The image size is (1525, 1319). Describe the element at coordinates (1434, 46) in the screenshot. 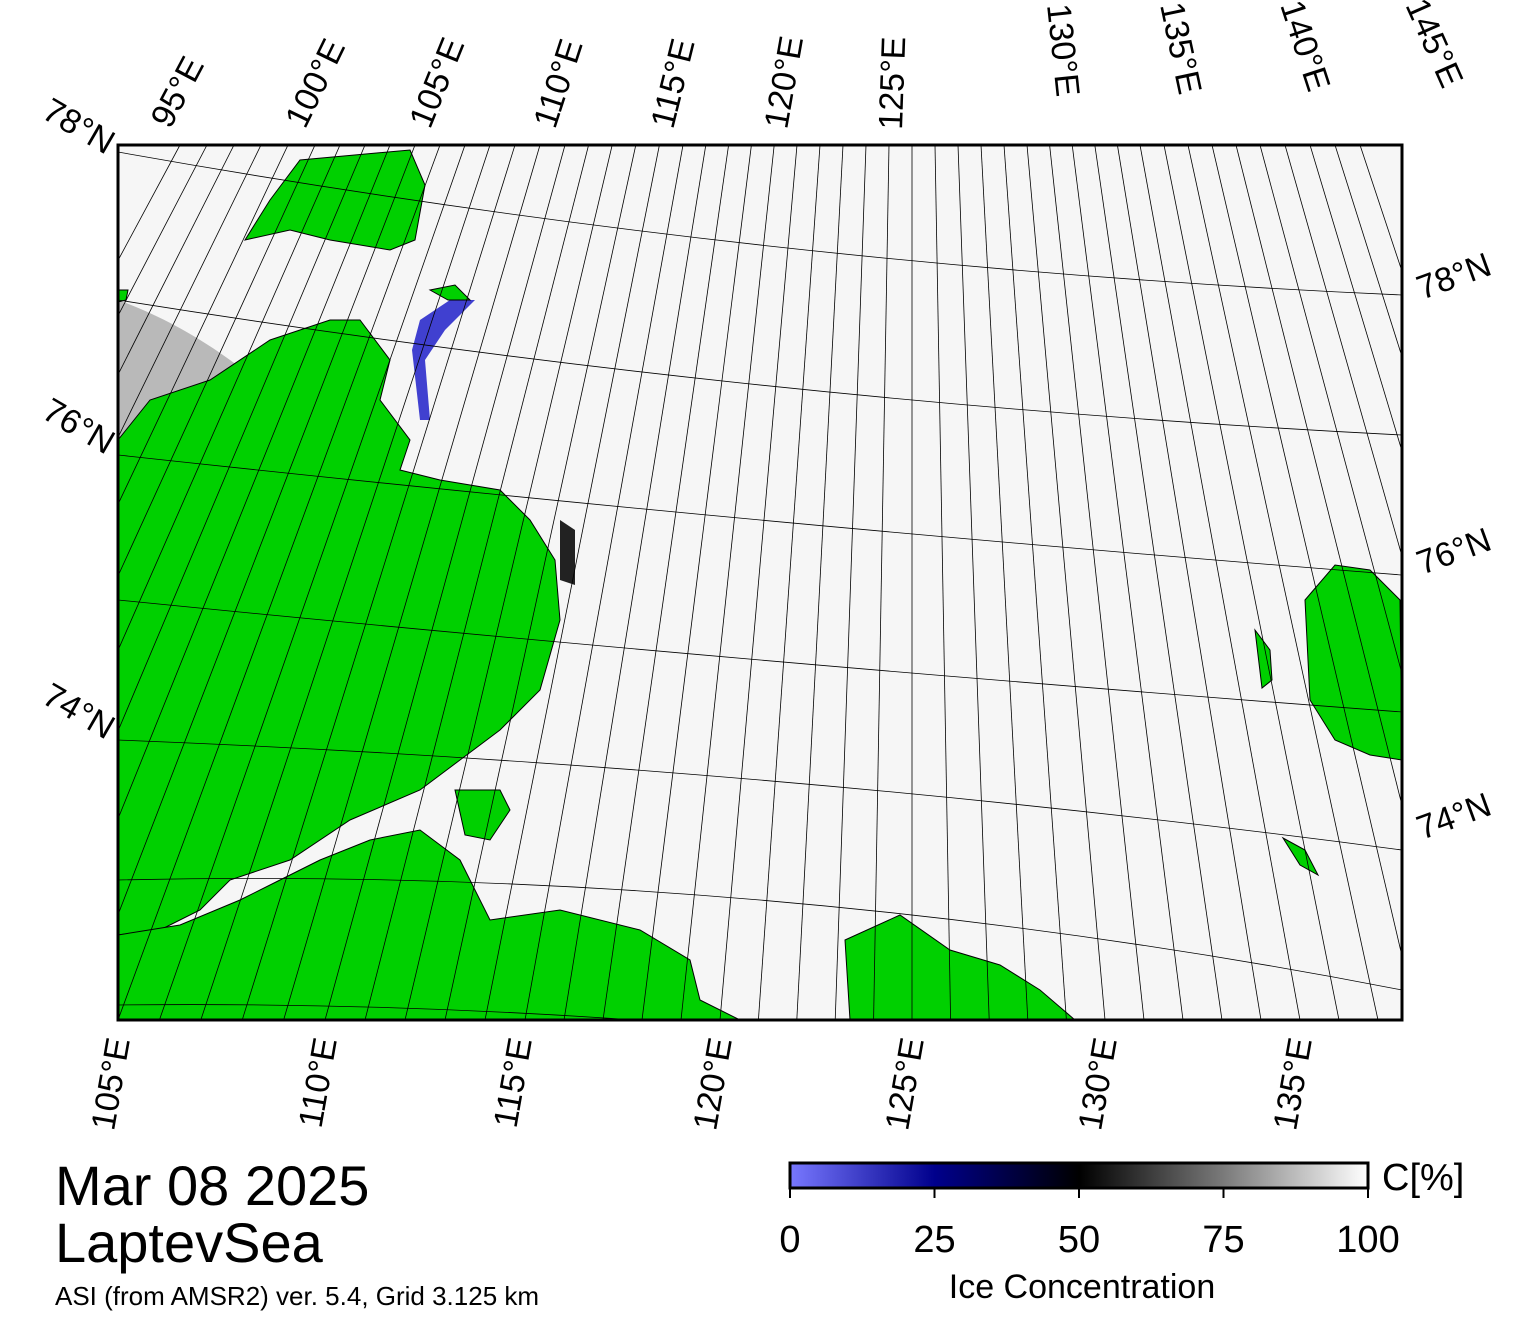

I see `graticule-label: 145°E` at that location.